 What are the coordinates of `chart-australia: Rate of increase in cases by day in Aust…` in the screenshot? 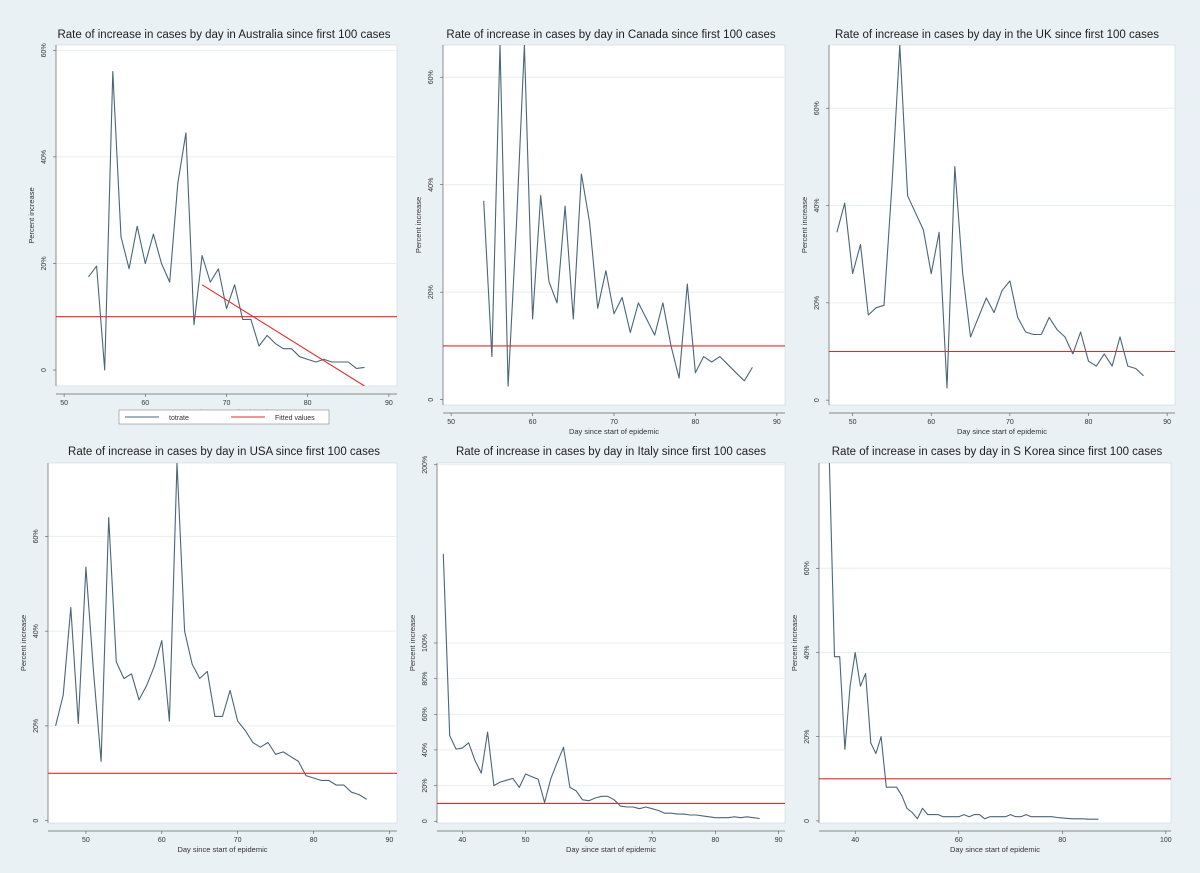 It's located at (212, 227).